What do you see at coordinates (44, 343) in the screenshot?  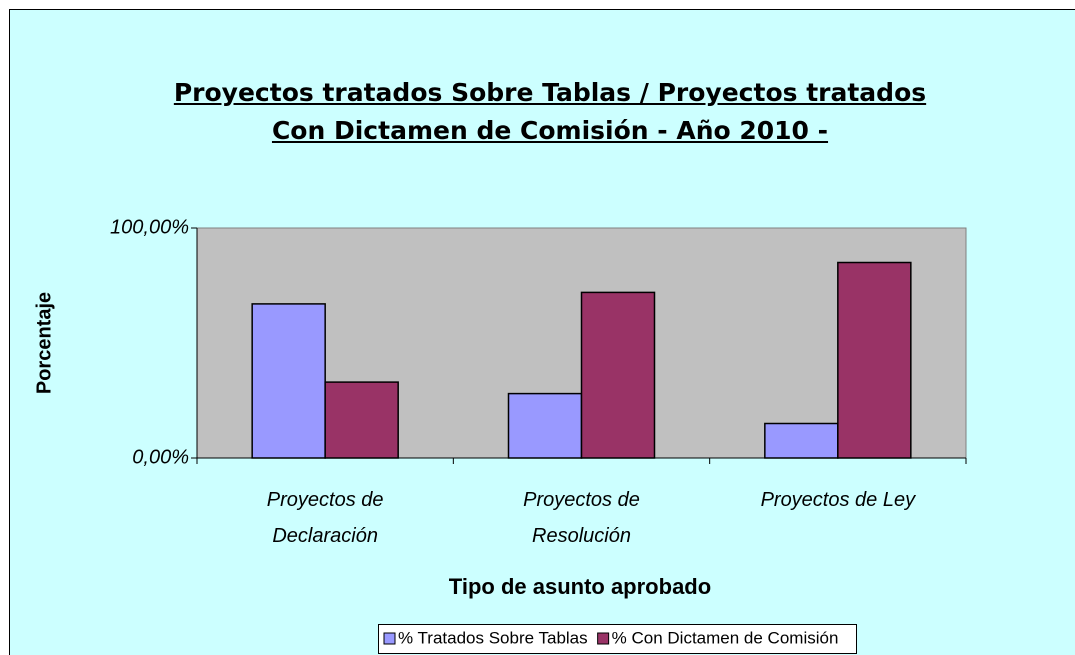 I see `y-axis-label: Porcentaje` at bounding box center [44, 343].